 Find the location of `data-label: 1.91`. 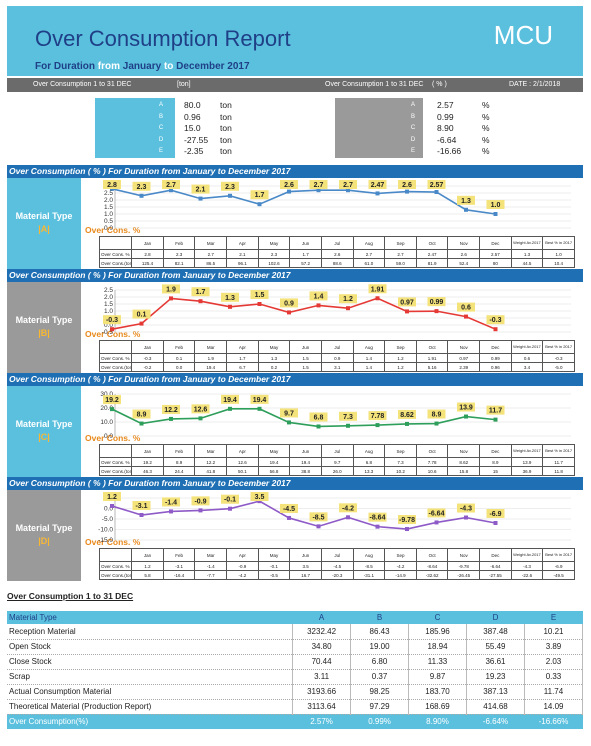

data-label: 1.91 is located at coordinates (378, 289).